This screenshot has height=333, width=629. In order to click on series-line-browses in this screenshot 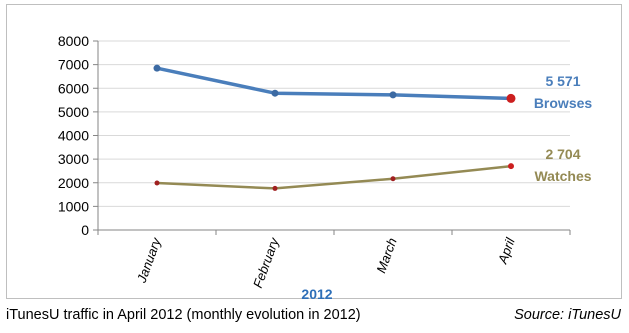, I will do `click(334, 83)`.